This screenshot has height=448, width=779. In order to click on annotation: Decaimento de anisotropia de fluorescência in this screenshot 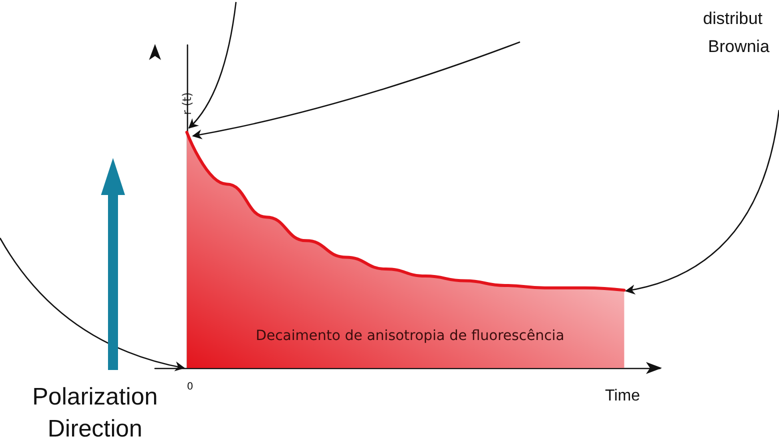, I will do `click(410, 336)`.